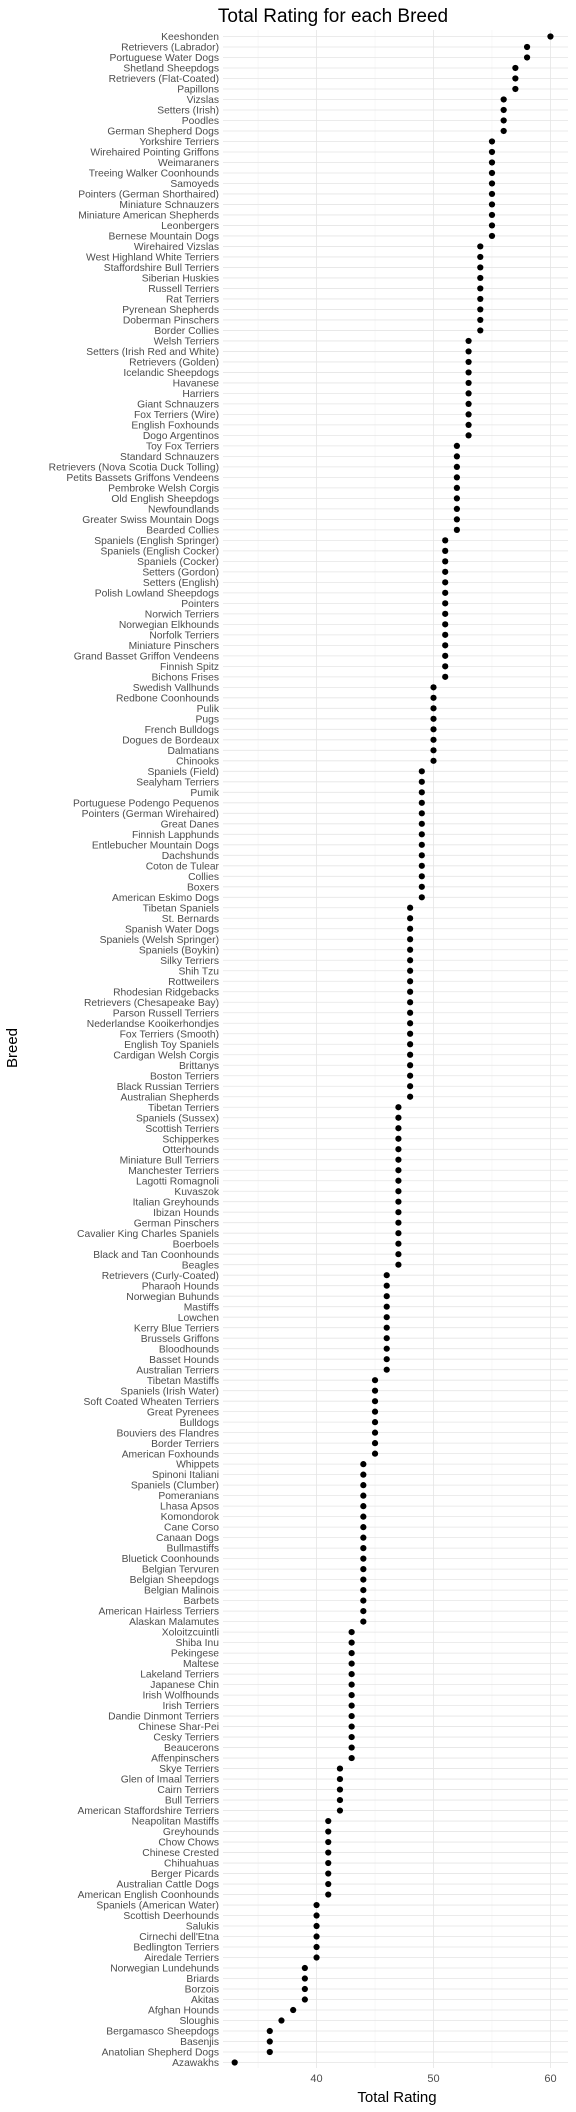 The image size is (576, 2112). What do you see at coordinates (190, 1633) in the screenshot?
I see `category-label: Xoloitzcuintli` at bounding box center [190, 1633].